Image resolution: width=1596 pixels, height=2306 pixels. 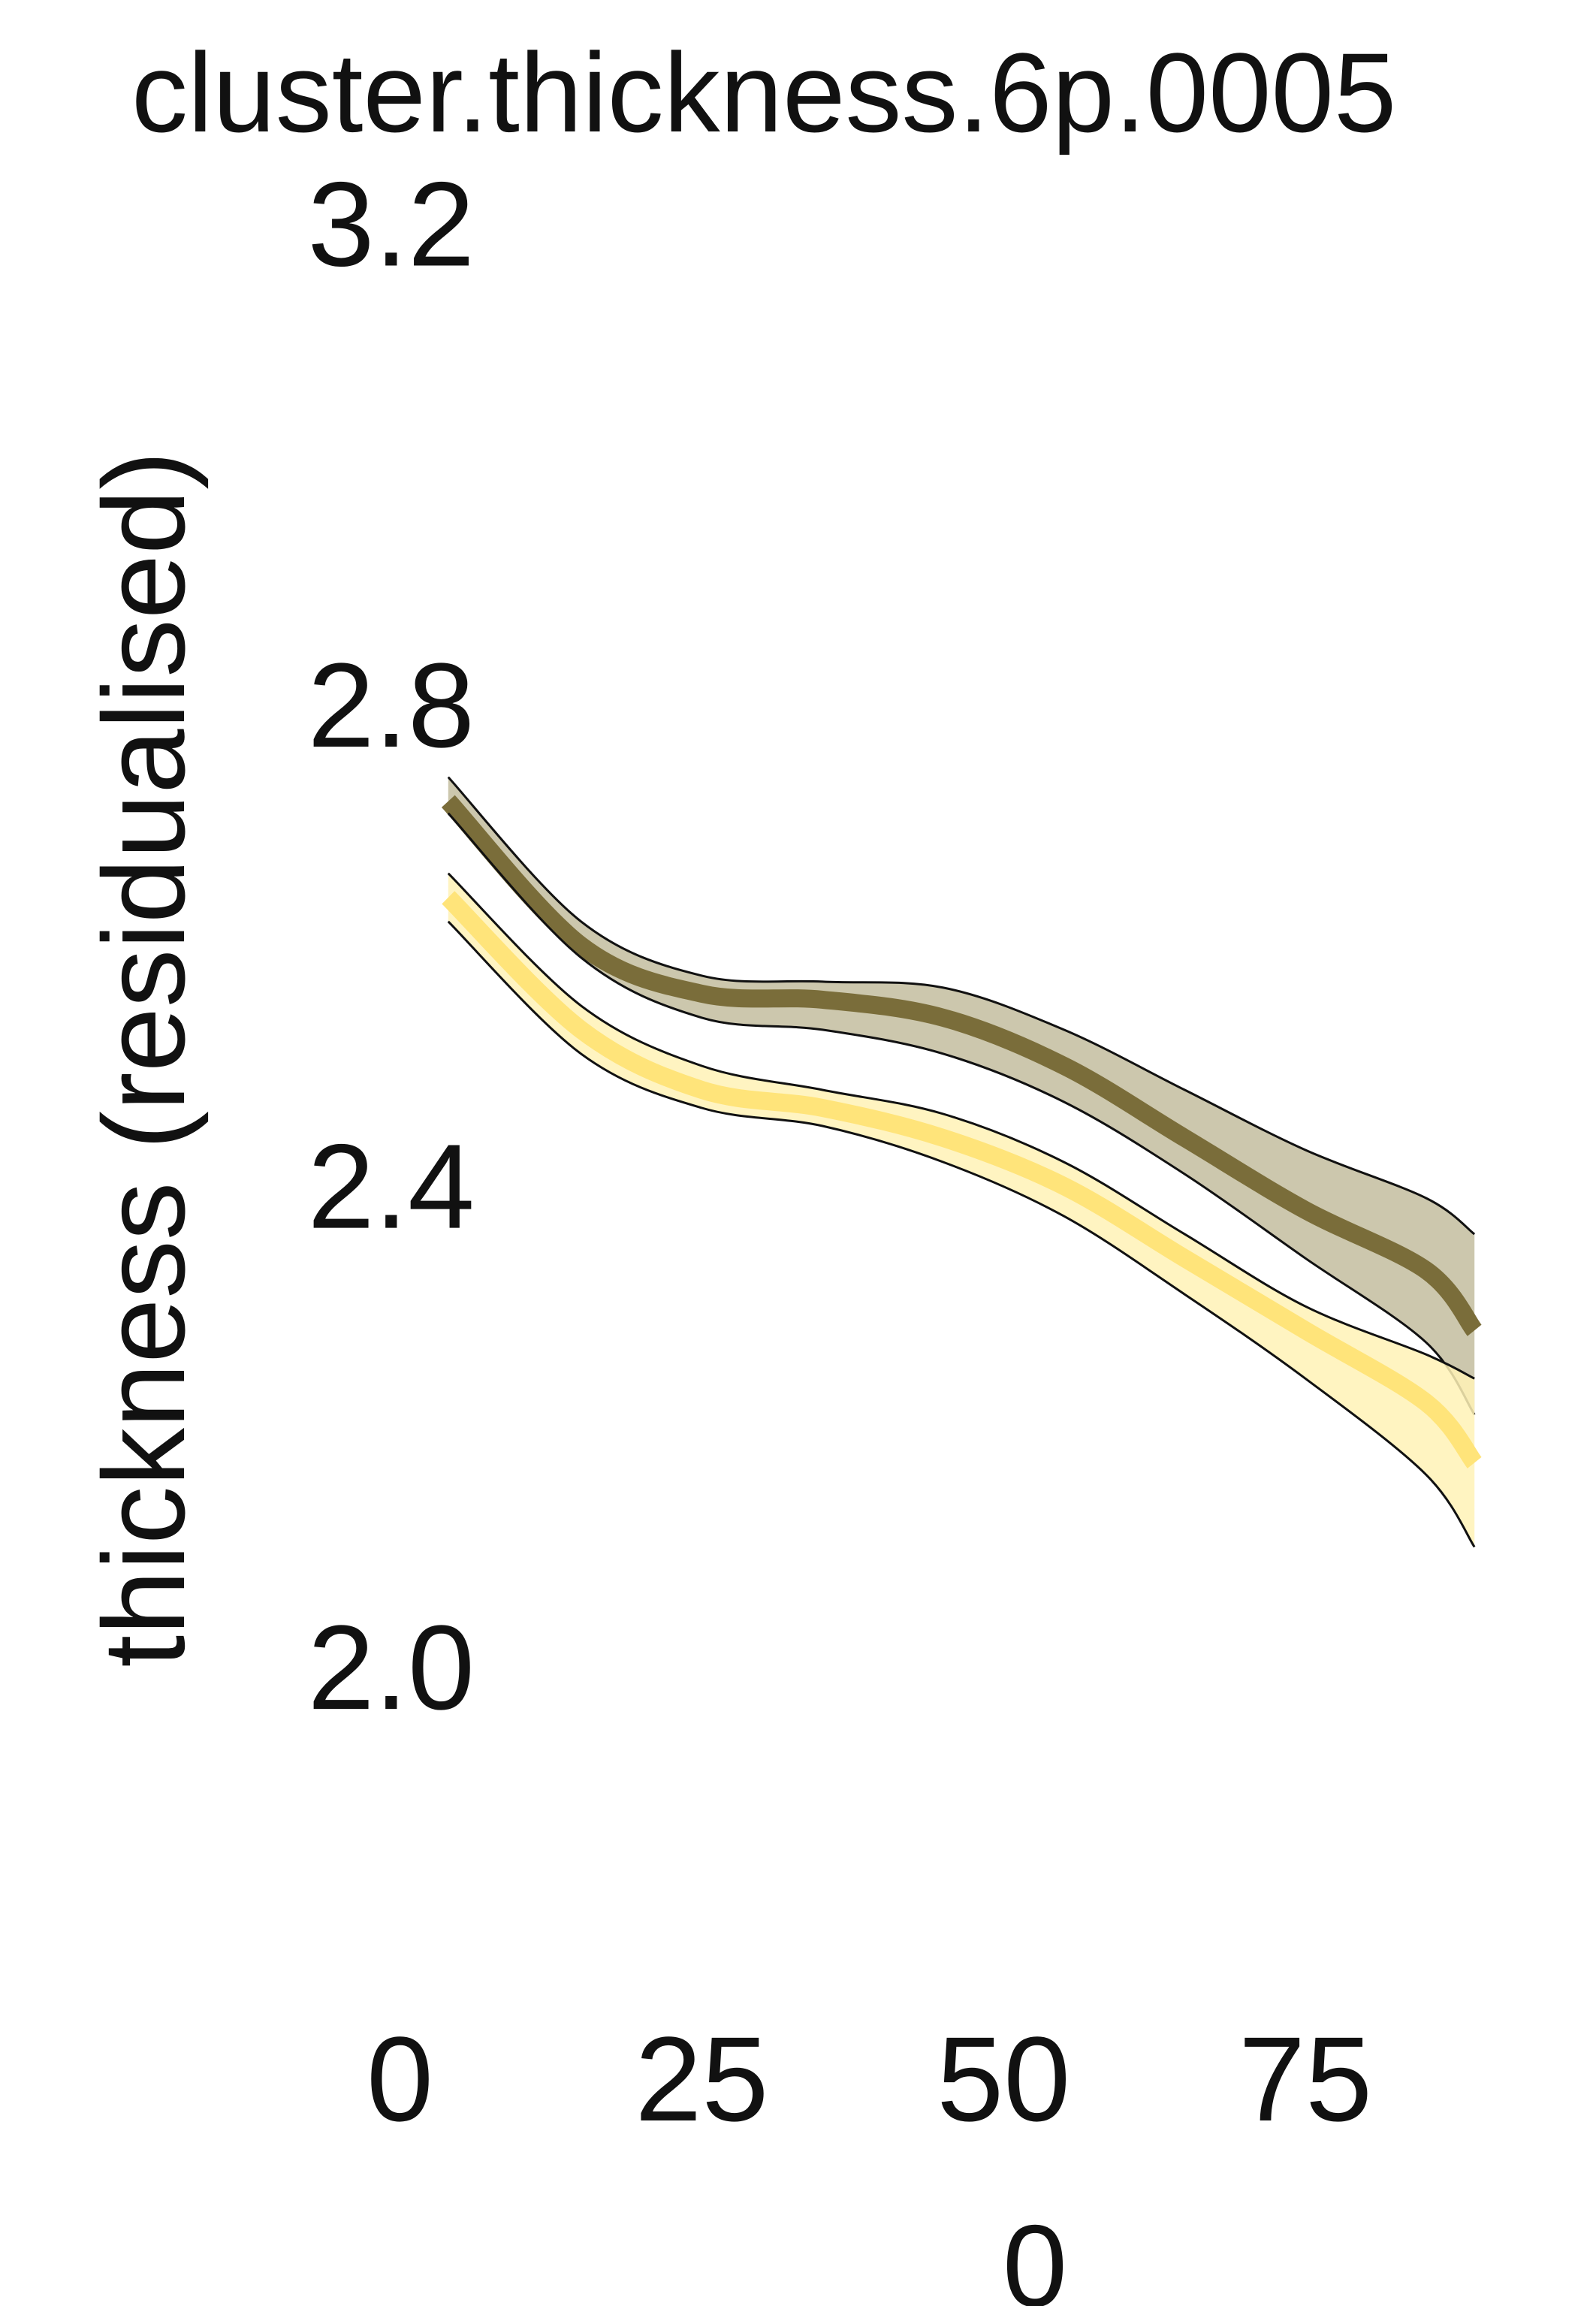 What do you see at coordinates (400, 2079) in the screenshot?
I see `x-tick-label: 0` at bounding box center [400, 2079].